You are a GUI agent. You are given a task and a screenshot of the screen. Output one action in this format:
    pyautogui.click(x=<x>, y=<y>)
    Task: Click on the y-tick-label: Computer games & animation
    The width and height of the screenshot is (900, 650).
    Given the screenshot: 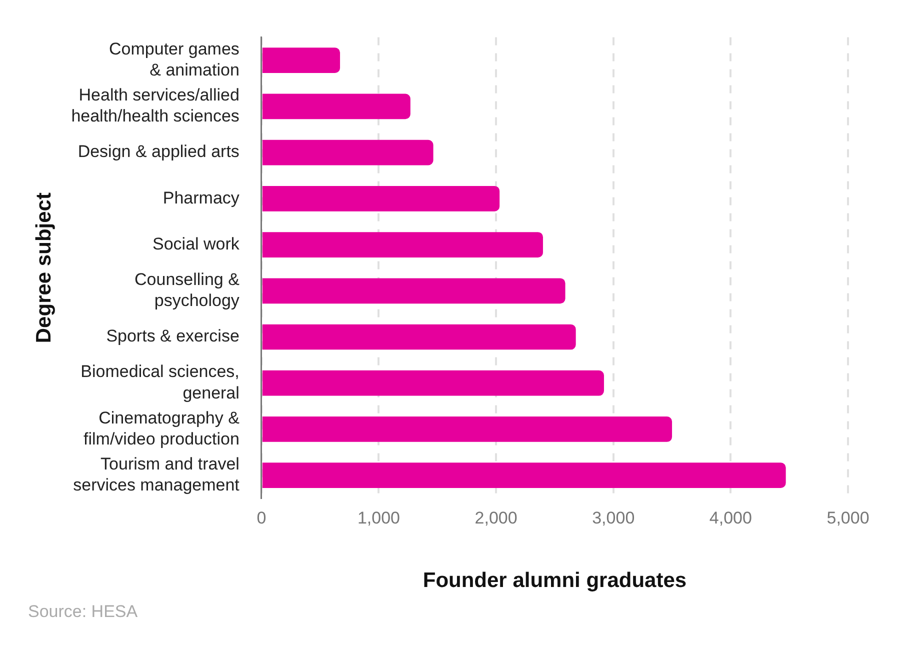 What is the action you would take?
    pyautogui.click(x=174, y=59)
    